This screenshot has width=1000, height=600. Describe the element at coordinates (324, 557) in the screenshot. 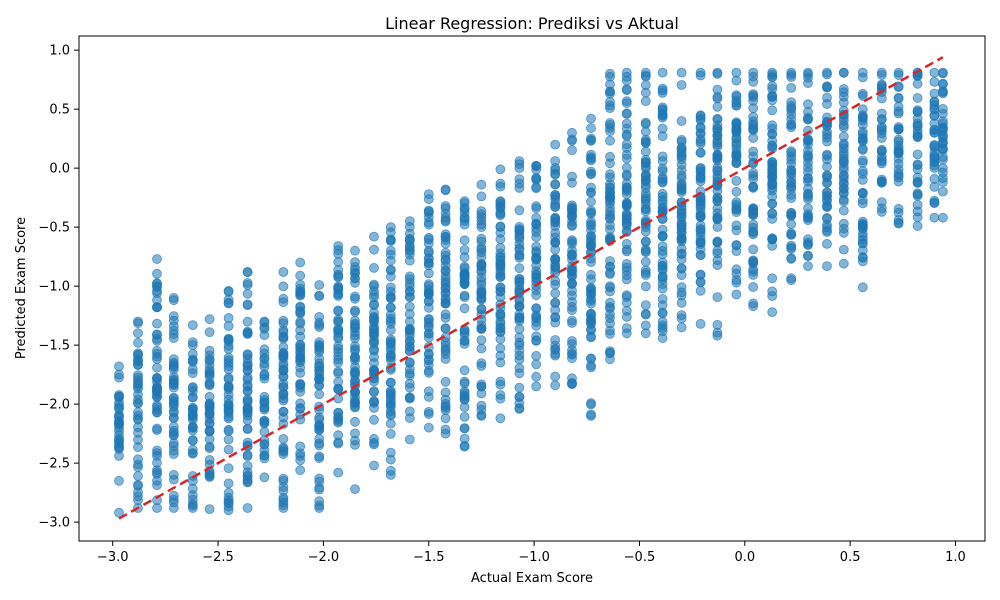

I see `x-tick-label: −2.0` at that location.